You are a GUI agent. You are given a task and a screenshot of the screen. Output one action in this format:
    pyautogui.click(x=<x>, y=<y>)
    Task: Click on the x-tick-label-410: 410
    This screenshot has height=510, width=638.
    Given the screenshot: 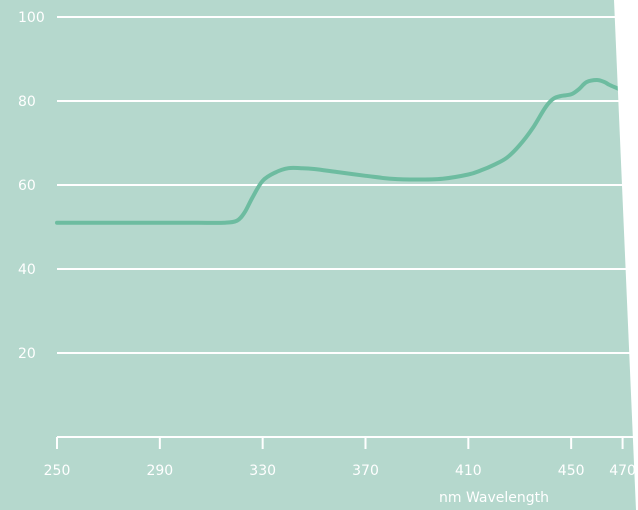 What is the action you would take?
    pyautogui.click(x=468, y=471)
    